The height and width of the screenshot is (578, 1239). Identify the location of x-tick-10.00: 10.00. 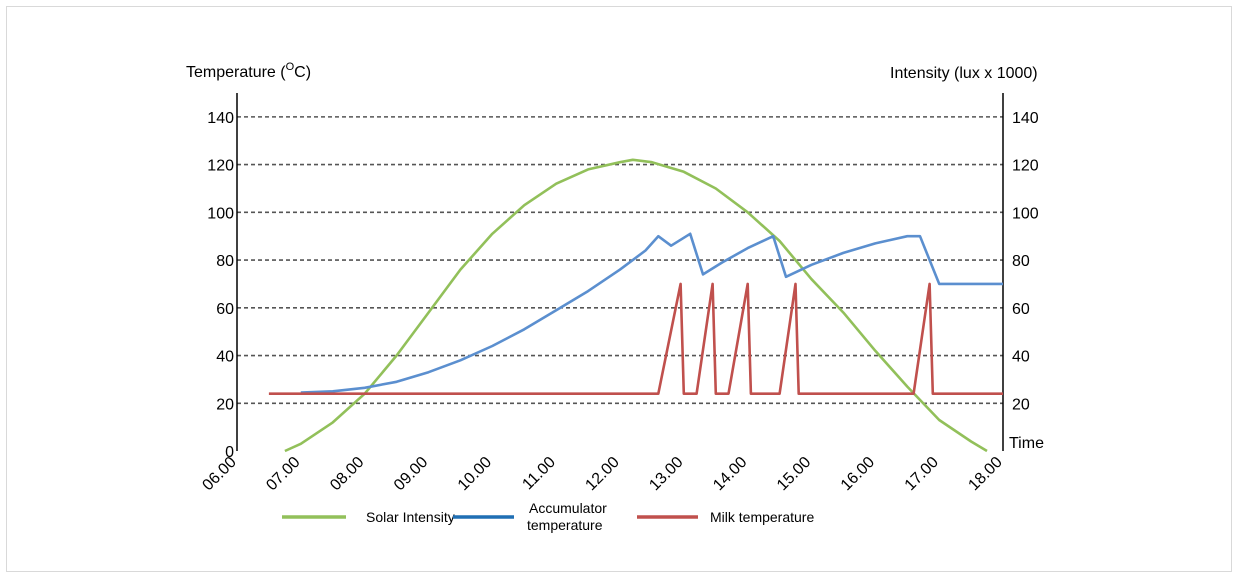
(475, 474).